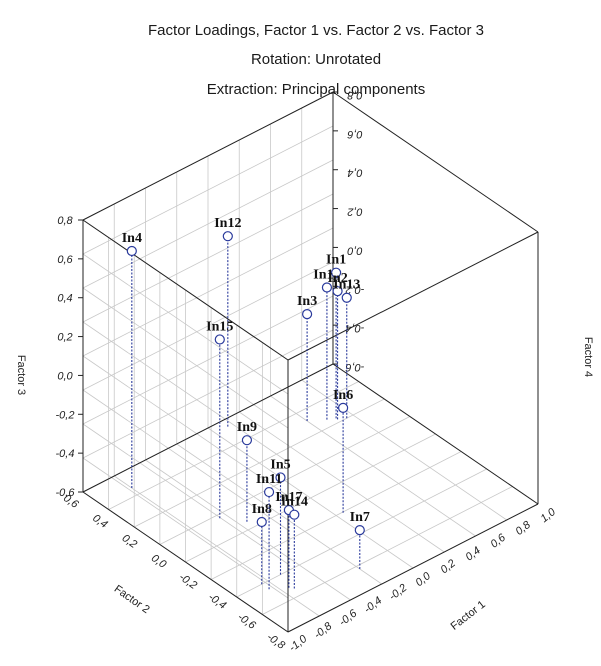 This screenshot has width=601, height=666. What do you see at coordinates (423, 579) in the screenshot?
I see `factor-1-tick-label: 0,0` at bounding box center [423, 579].